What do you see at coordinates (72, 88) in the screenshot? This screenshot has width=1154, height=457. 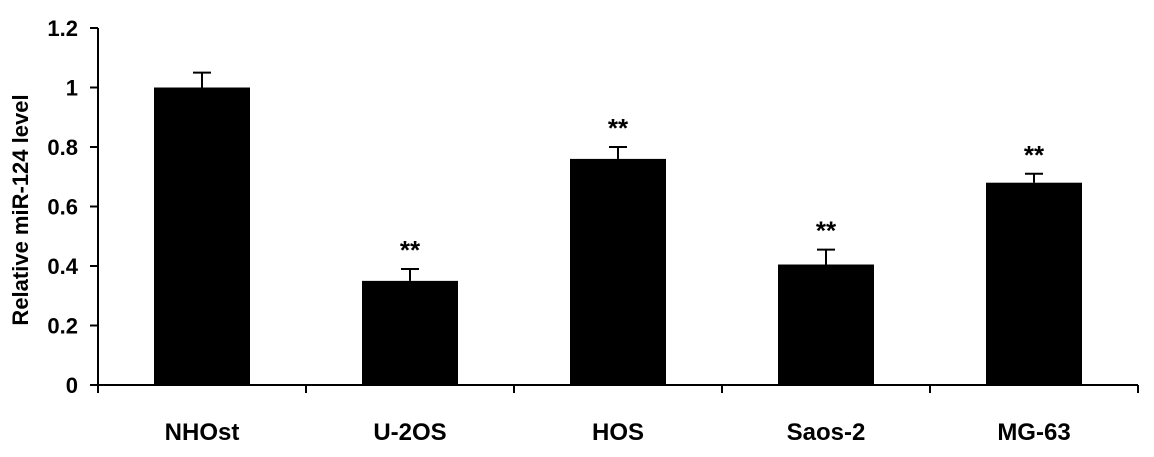 I see `y-tick-label: 1` at bounding box center [72, 88].